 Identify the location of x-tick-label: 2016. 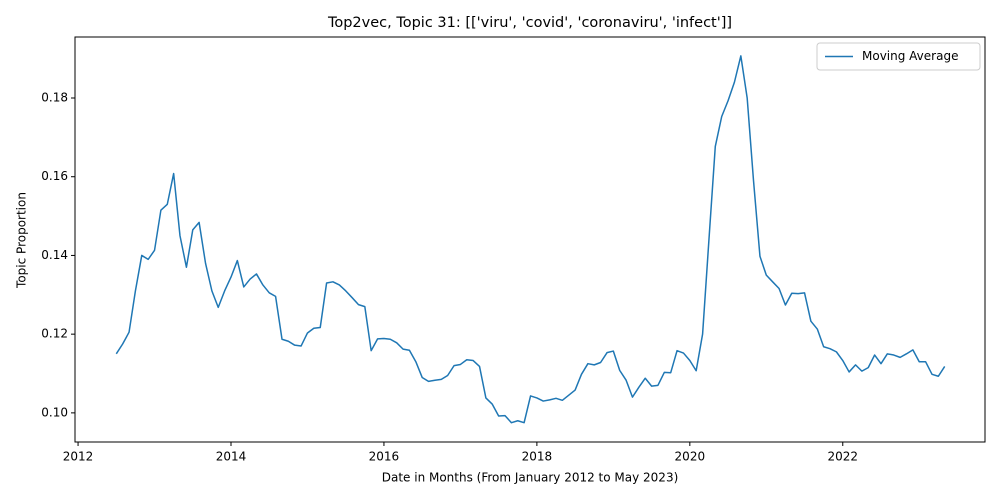
(384, 457).